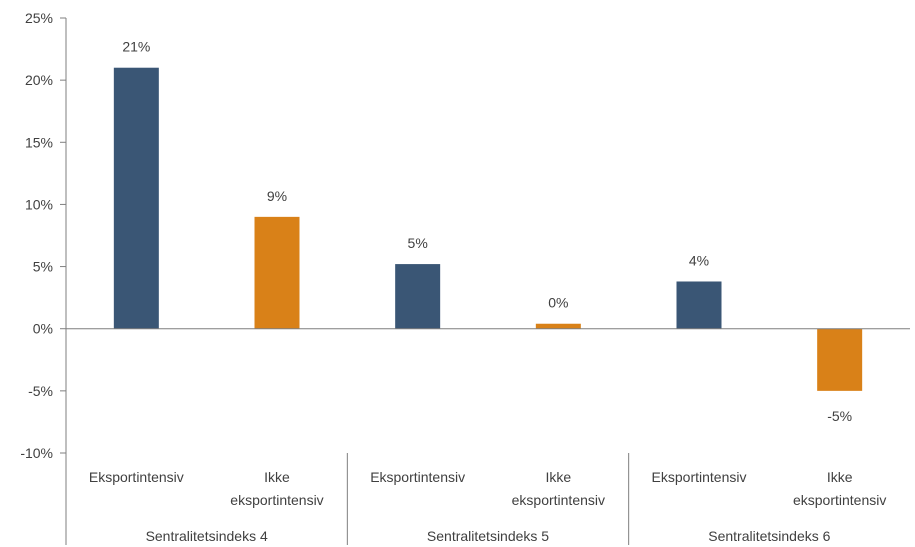 This screenshot has height=547, width=915. What do you see at coordinates (277, 196) in the screenshot?
I see `data-label: 9%` at bounding box center [277, 196].